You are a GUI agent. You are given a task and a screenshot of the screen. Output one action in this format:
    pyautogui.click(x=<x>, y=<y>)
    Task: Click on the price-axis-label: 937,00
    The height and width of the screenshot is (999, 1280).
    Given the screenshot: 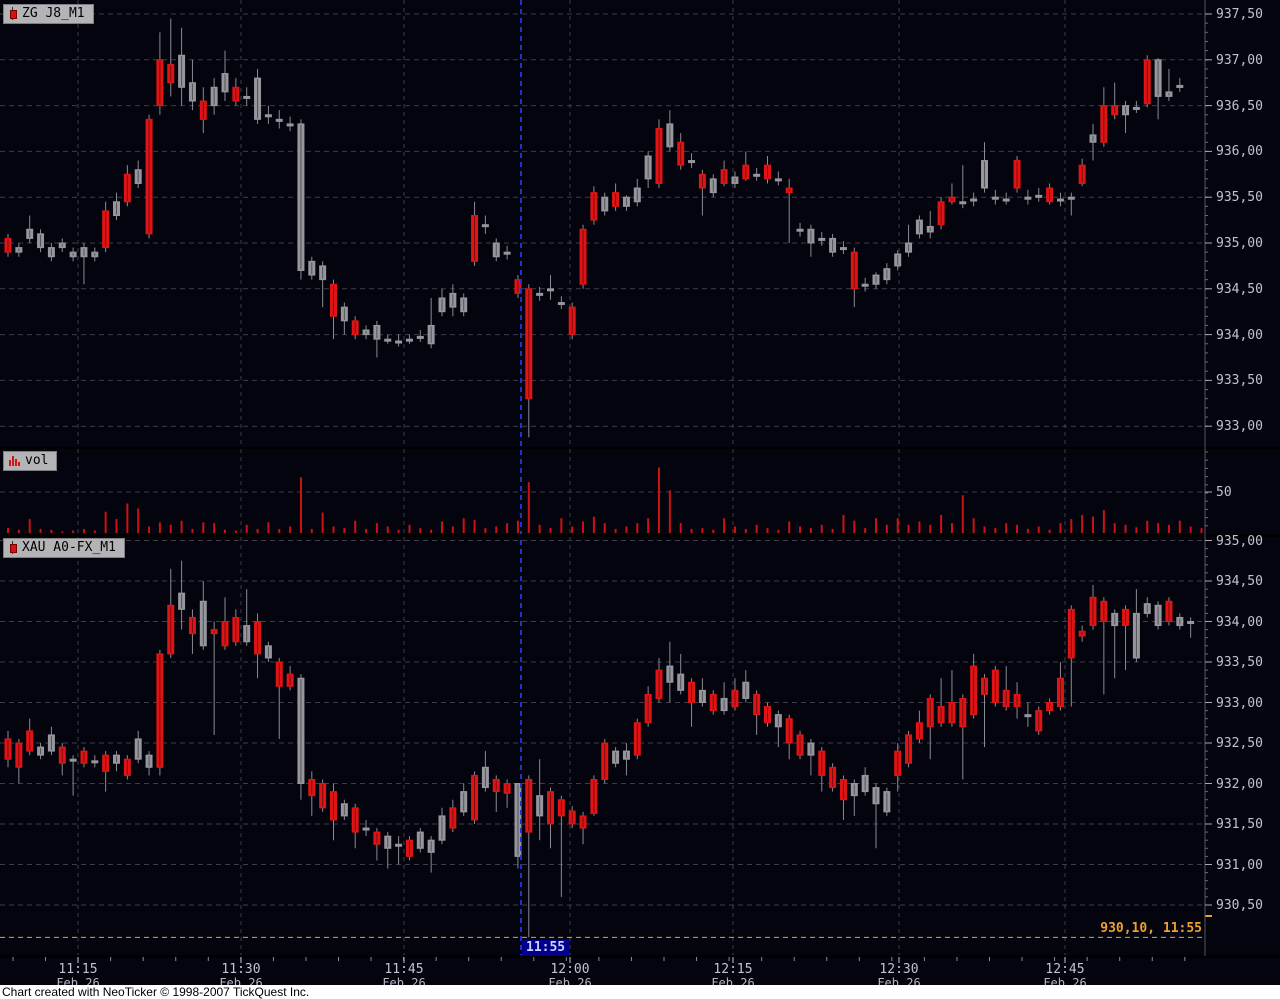 What is the action you would take?
    pyautogui.click(x=1239, y=60)
    